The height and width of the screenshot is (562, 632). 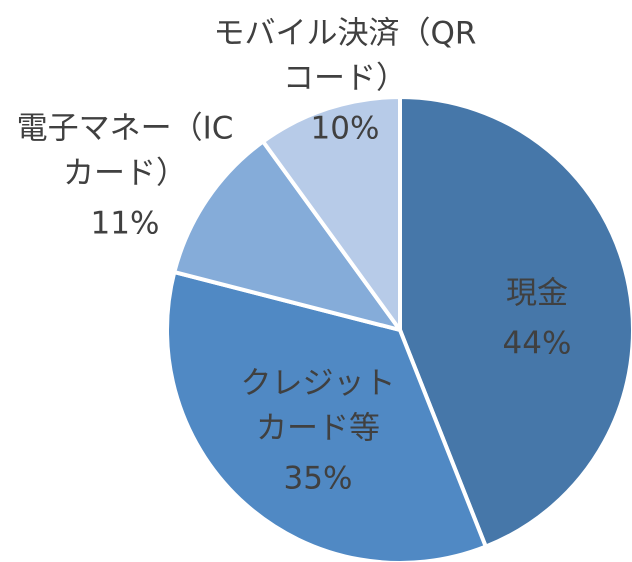 What do you see at coordinates (125, 224) in the screenshot?
I see `slice-value-label: 11%` at bounding box center [125, 224].